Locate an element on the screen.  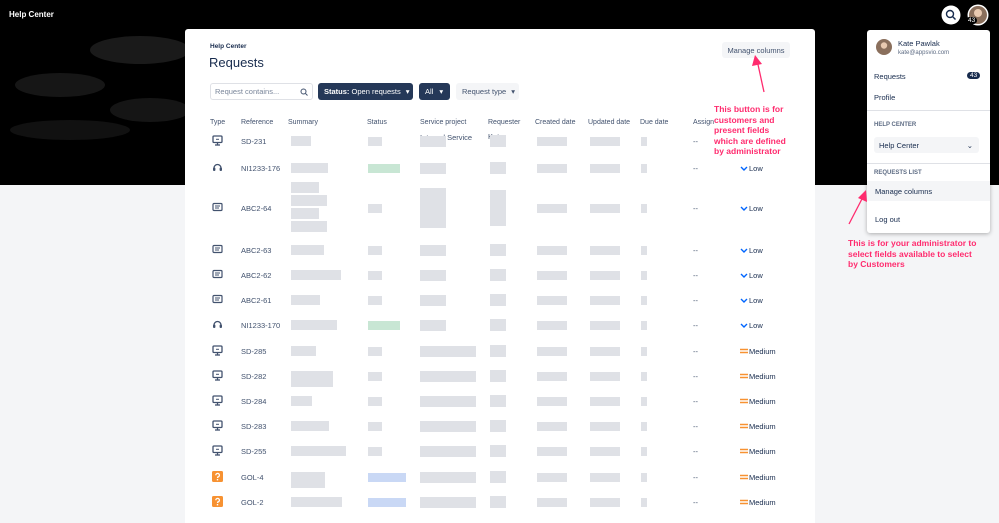
user-name: Kate Pawlak is located at coordinates (919, 43).